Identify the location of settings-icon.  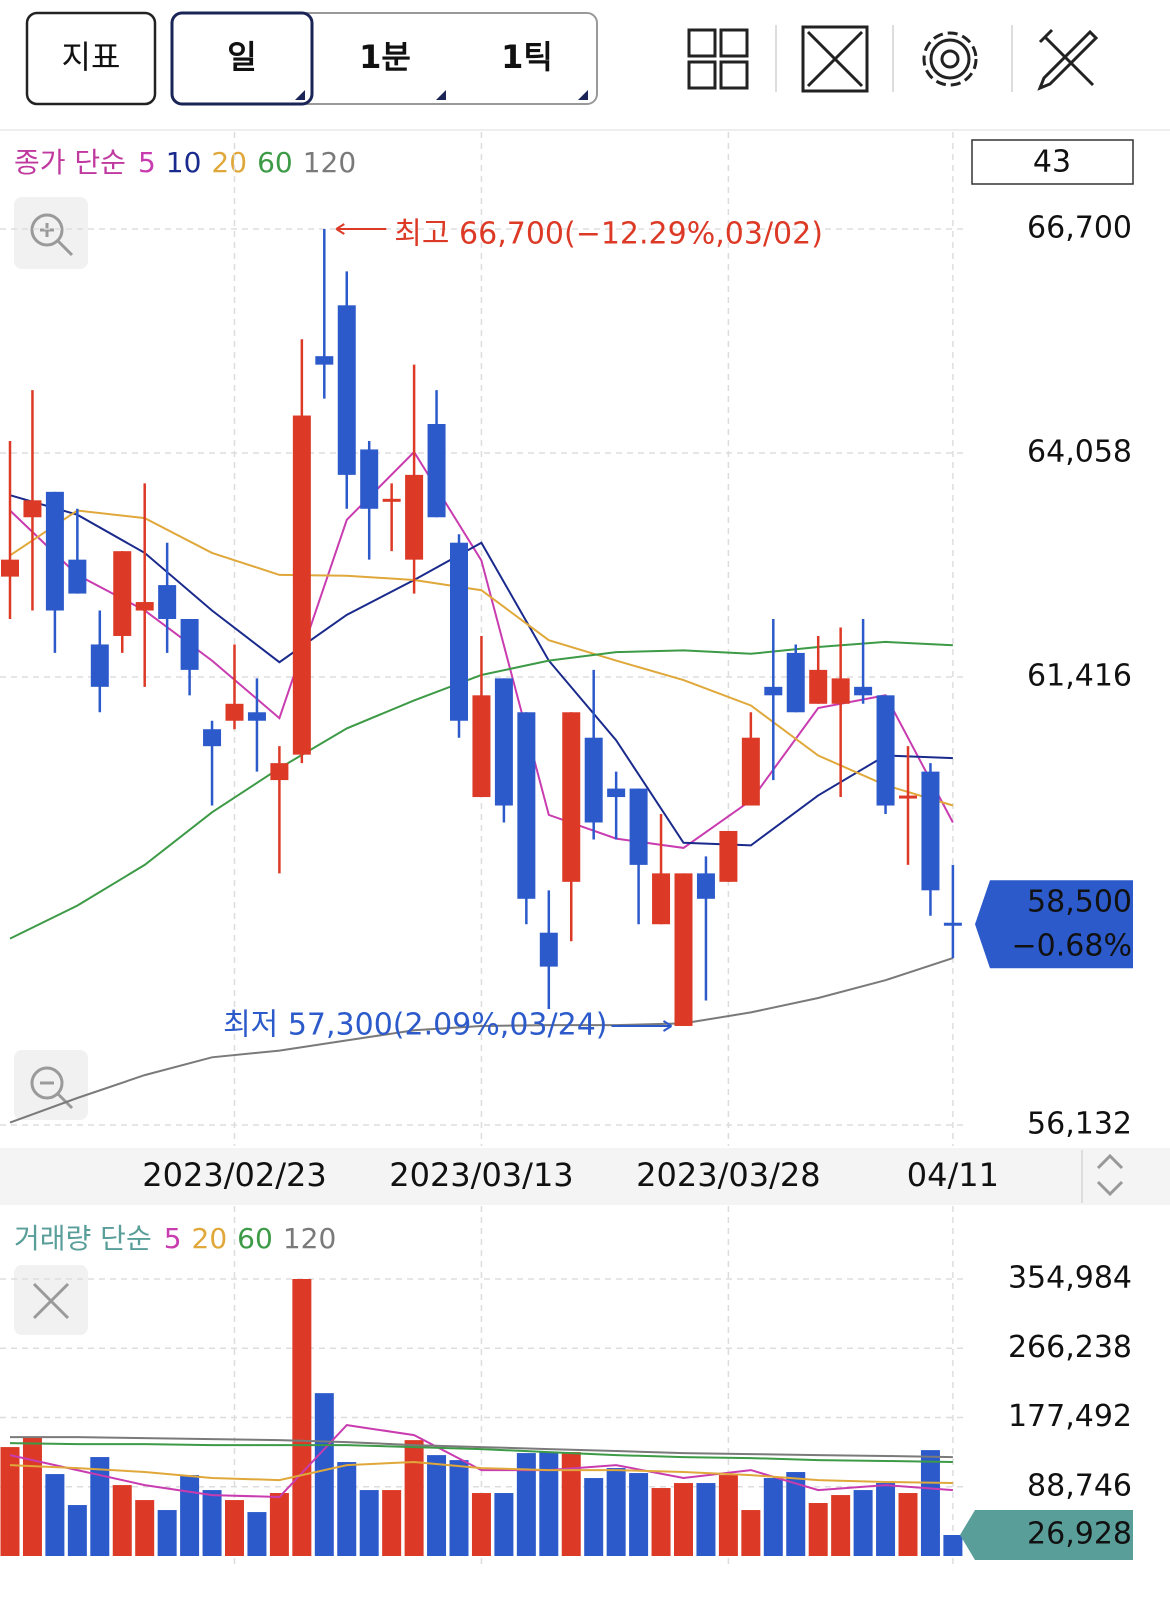
(950, 59).